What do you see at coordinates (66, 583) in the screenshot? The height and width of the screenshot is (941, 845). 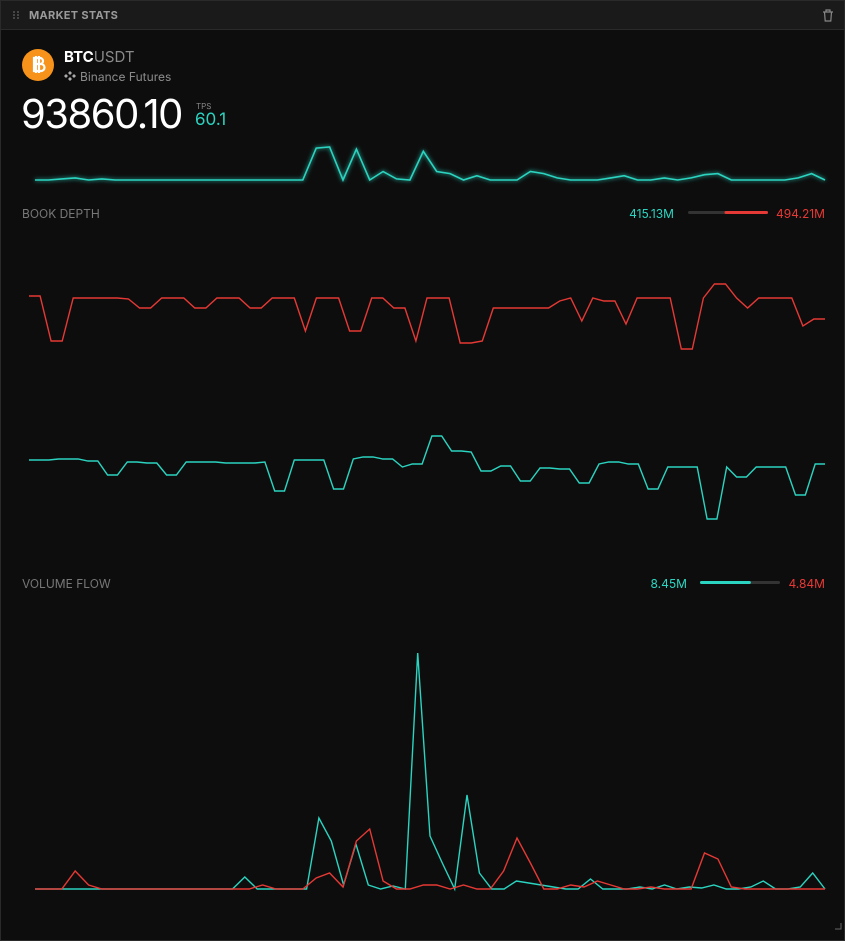 I see `volume-flow-title: VOLUME FLOW` at bounding box center [66, 583].